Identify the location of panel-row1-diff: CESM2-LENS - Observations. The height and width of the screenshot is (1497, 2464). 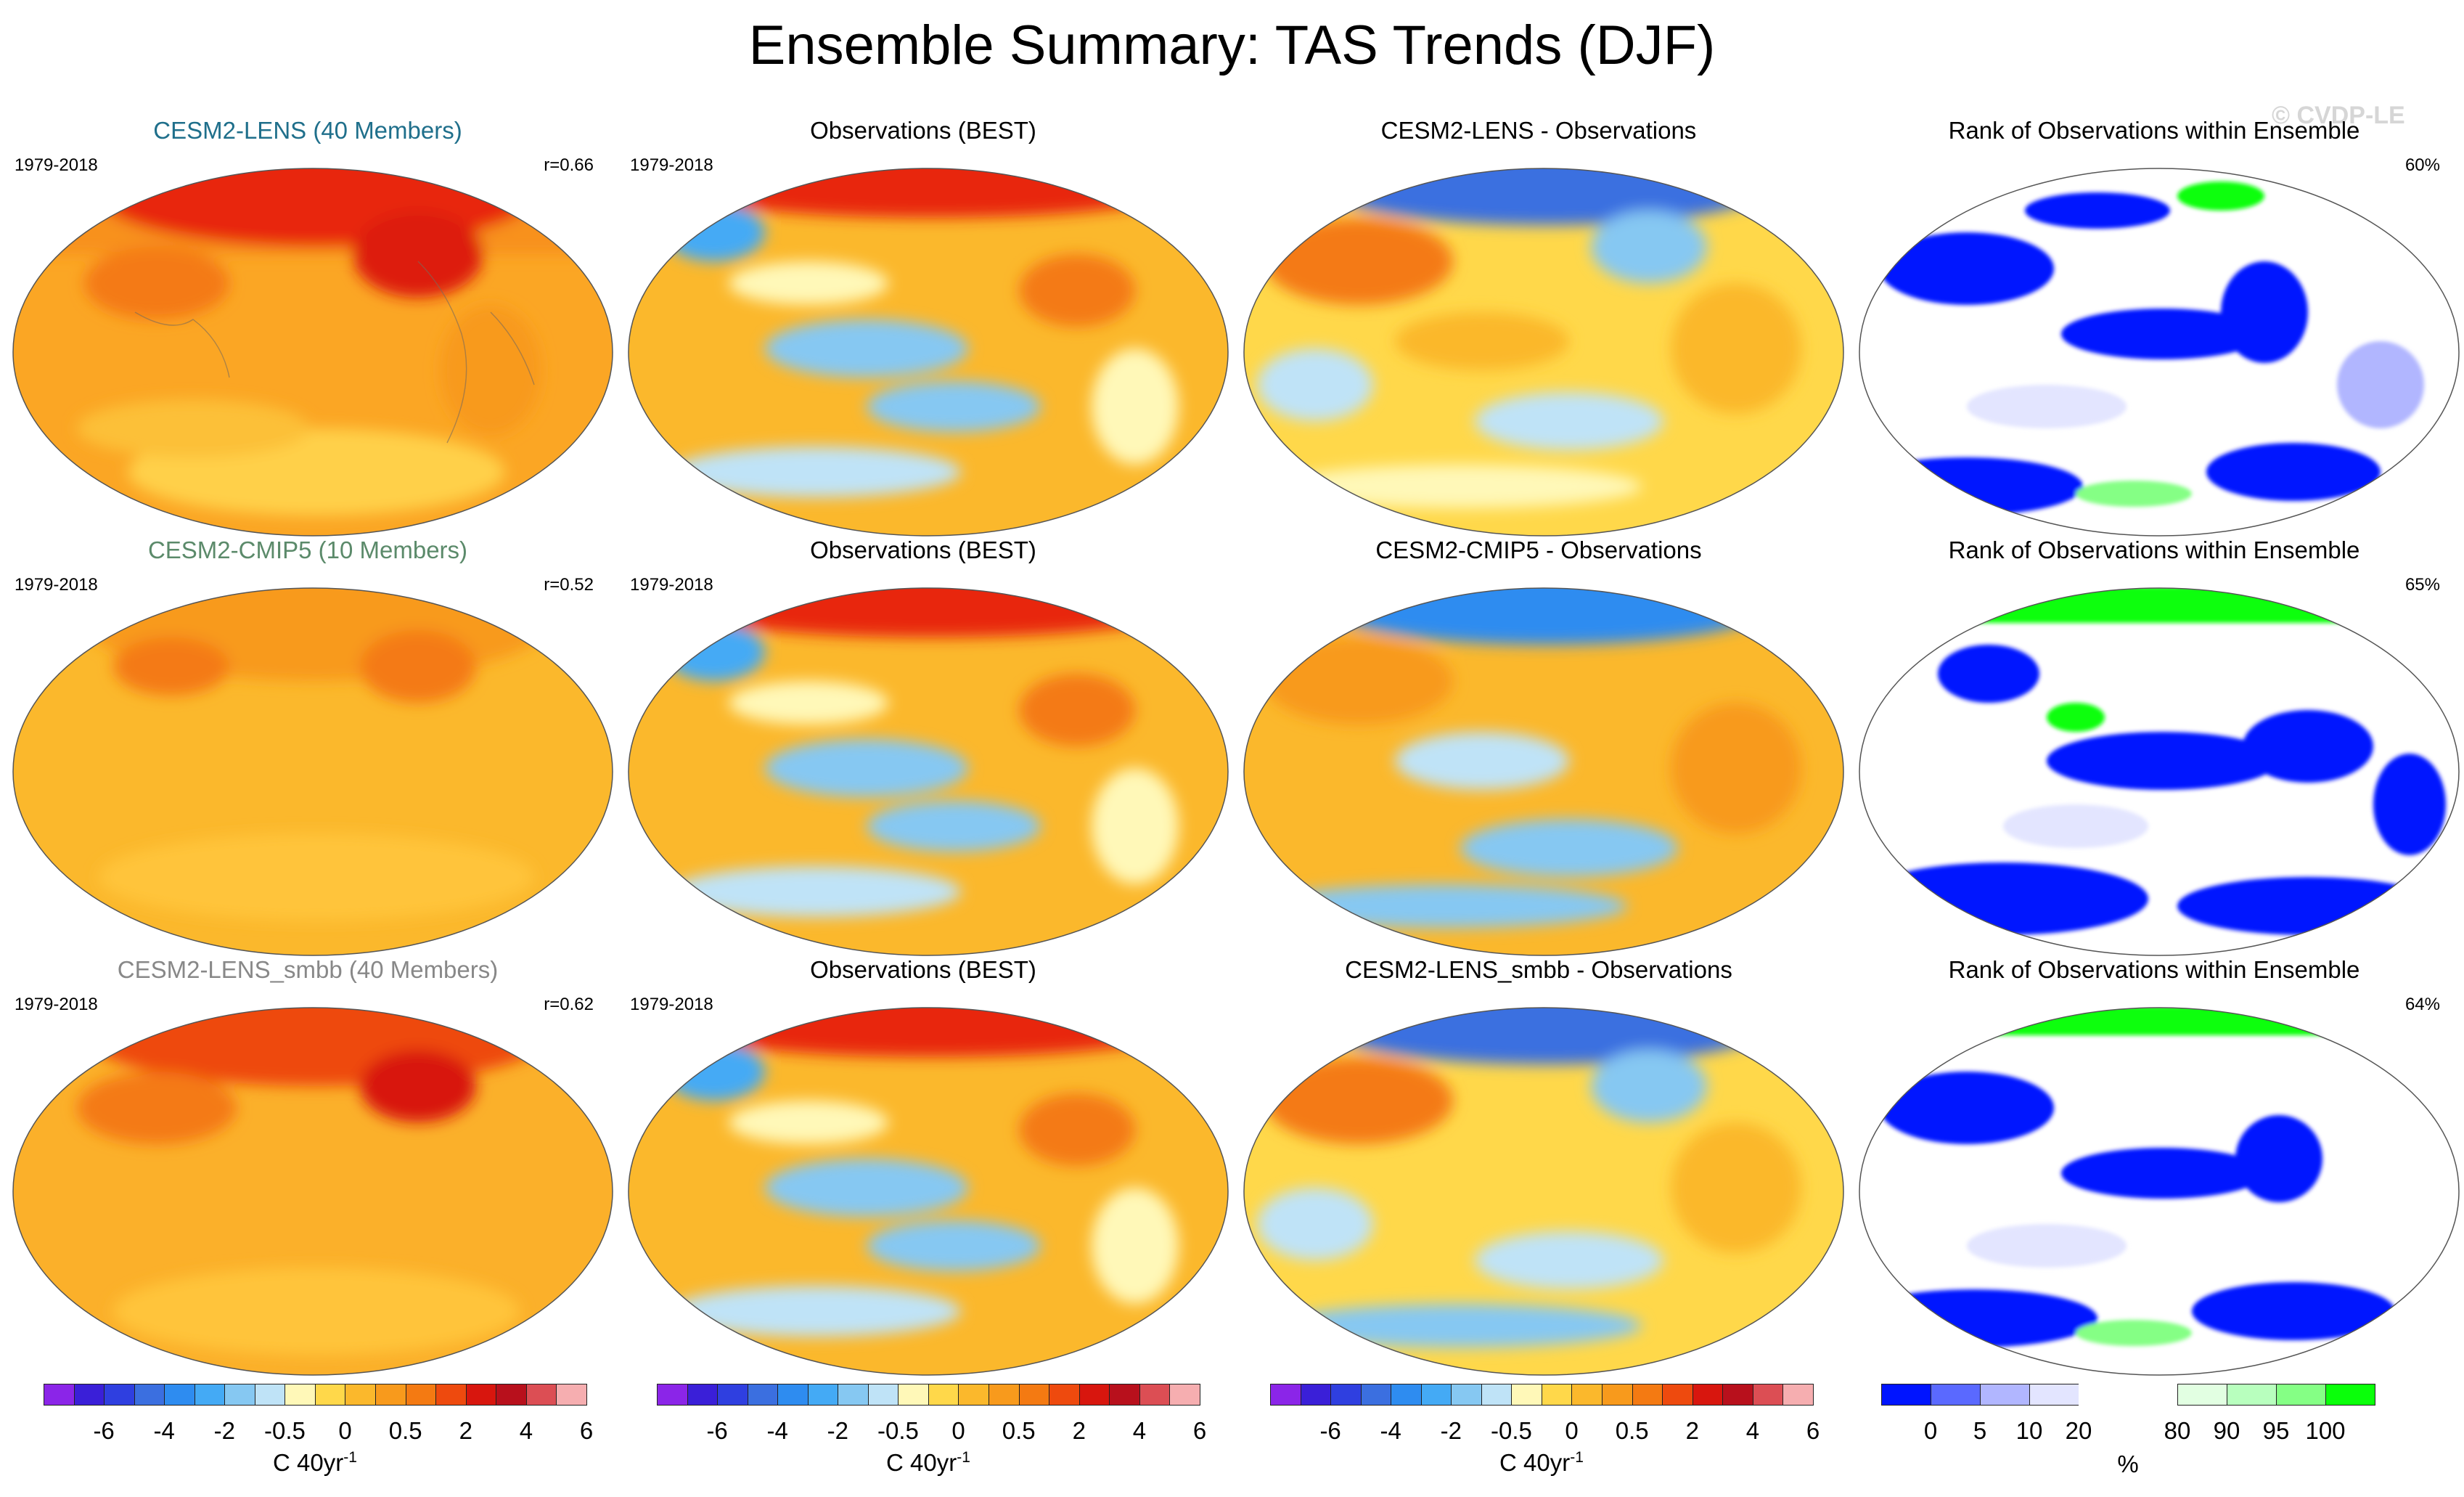
(1539, 326).